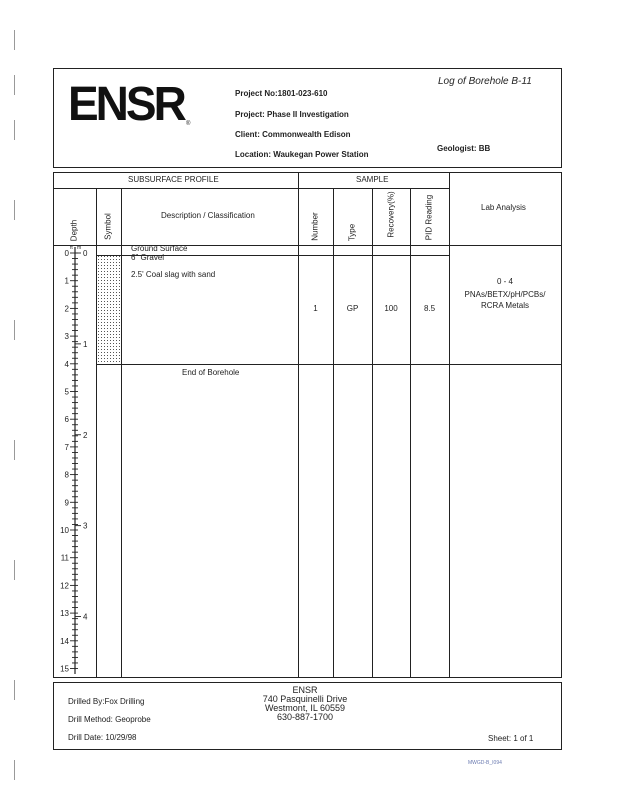 The height and width of the screenshot is (800, 618). What do you see at coordinates (464, 148) in the screenshot?
I see `geologist: Geologist: BB` at bounding box center [464, 148].